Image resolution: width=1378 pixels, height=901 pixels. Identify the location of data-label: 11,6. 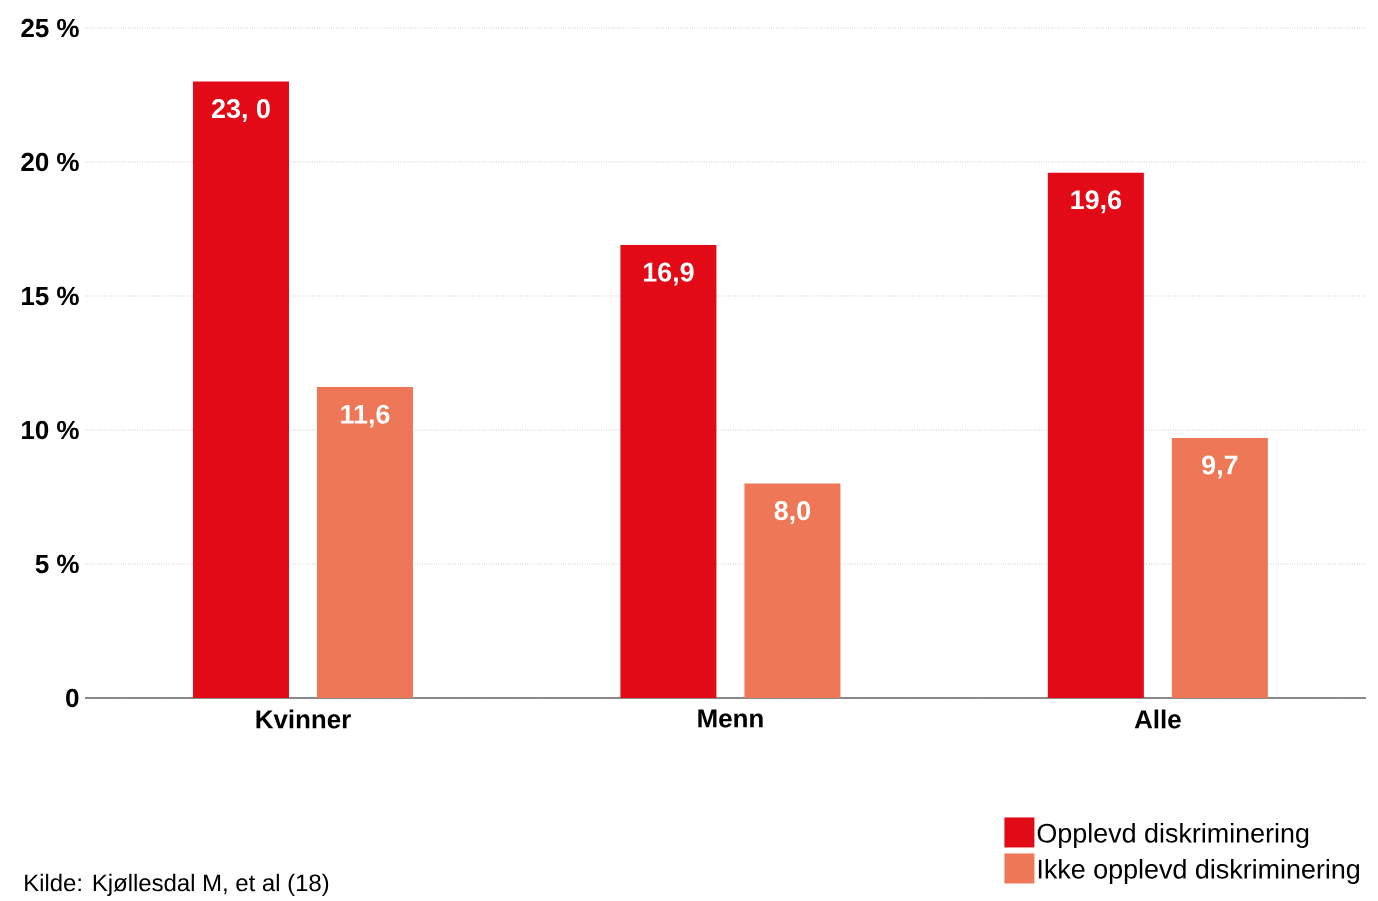
(365, 416).